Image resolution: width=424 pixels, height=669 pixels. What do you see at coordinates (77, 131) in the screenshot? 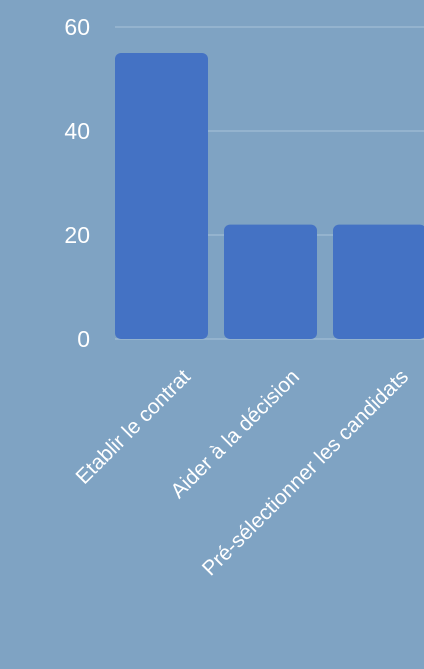
I see `y-tick-label-40: 40` at bounding box center [77, 131].